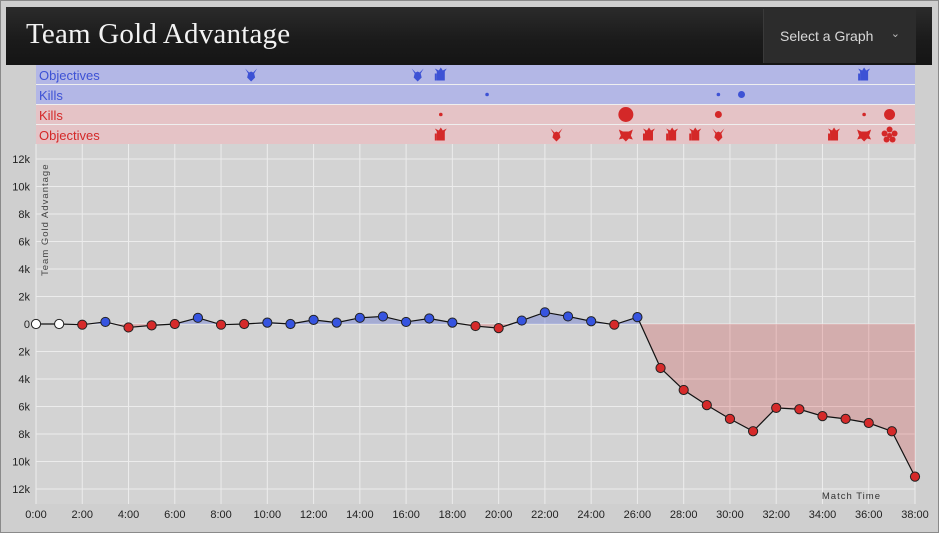 This screenshot has height=533, width=939. I want to click on x-tick-label: 0:00, so click(35, 515).